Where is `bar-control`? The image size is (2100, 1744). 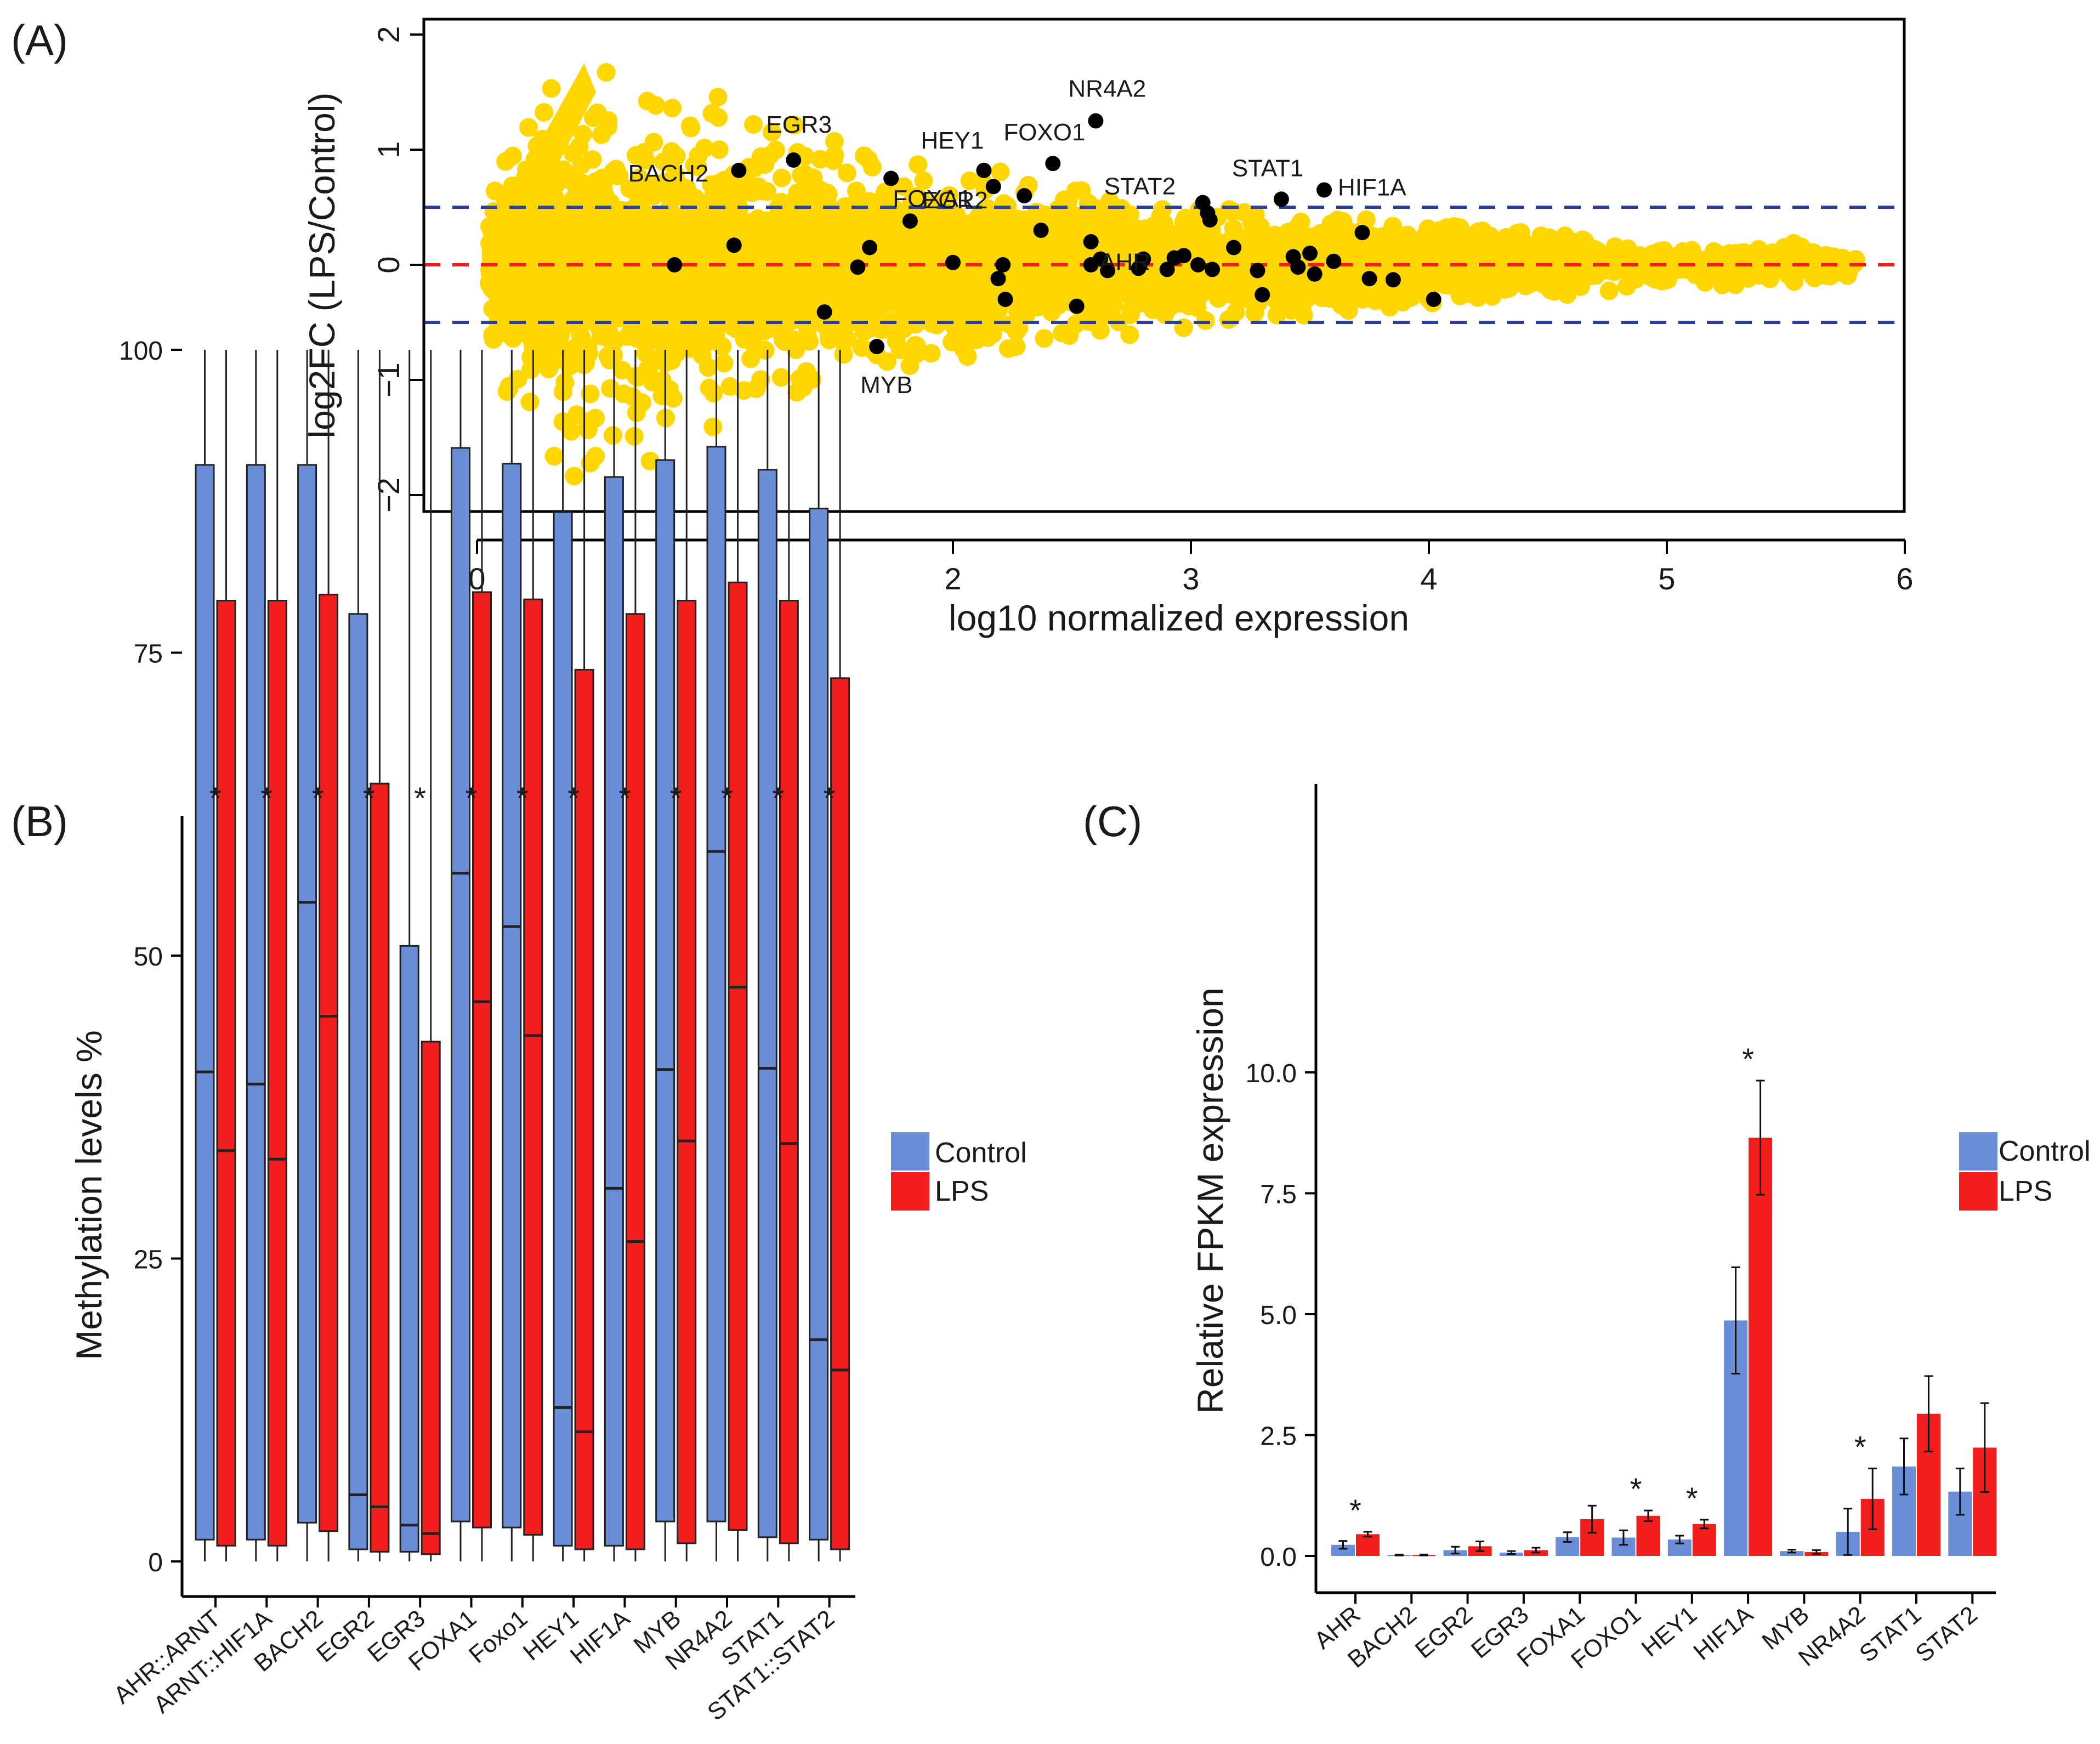 bar-control is located at coordinates (1792, 1553).